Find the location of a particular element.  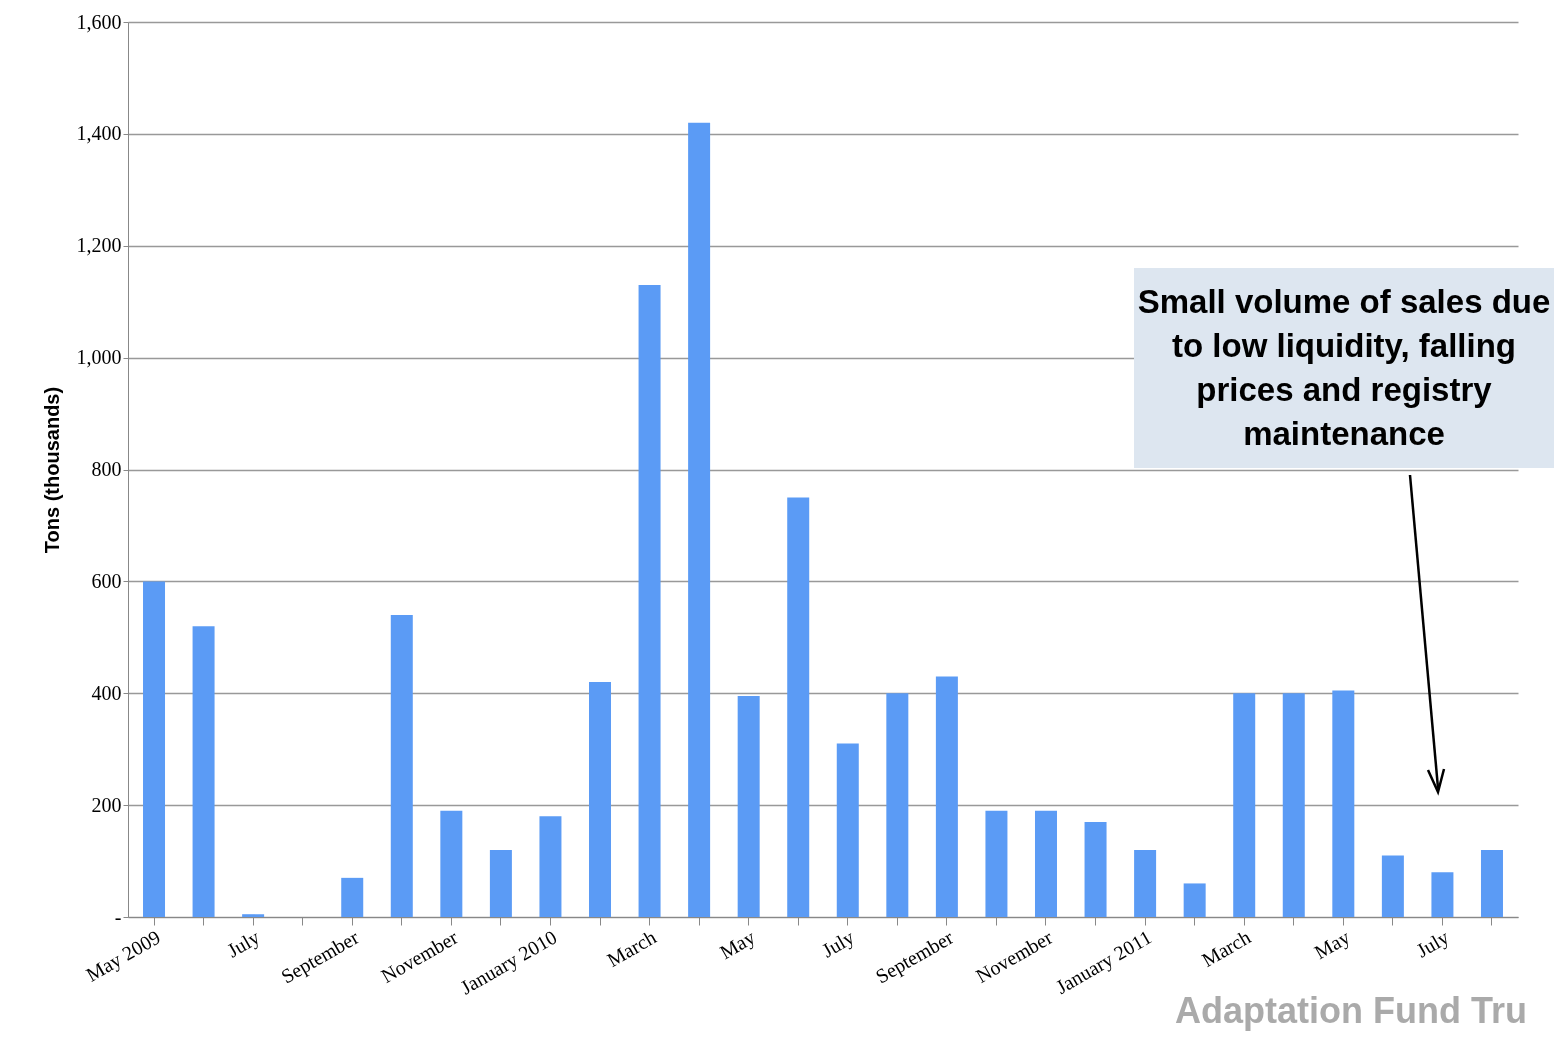

y-tick-label: - is located at coordinates (118, 916).